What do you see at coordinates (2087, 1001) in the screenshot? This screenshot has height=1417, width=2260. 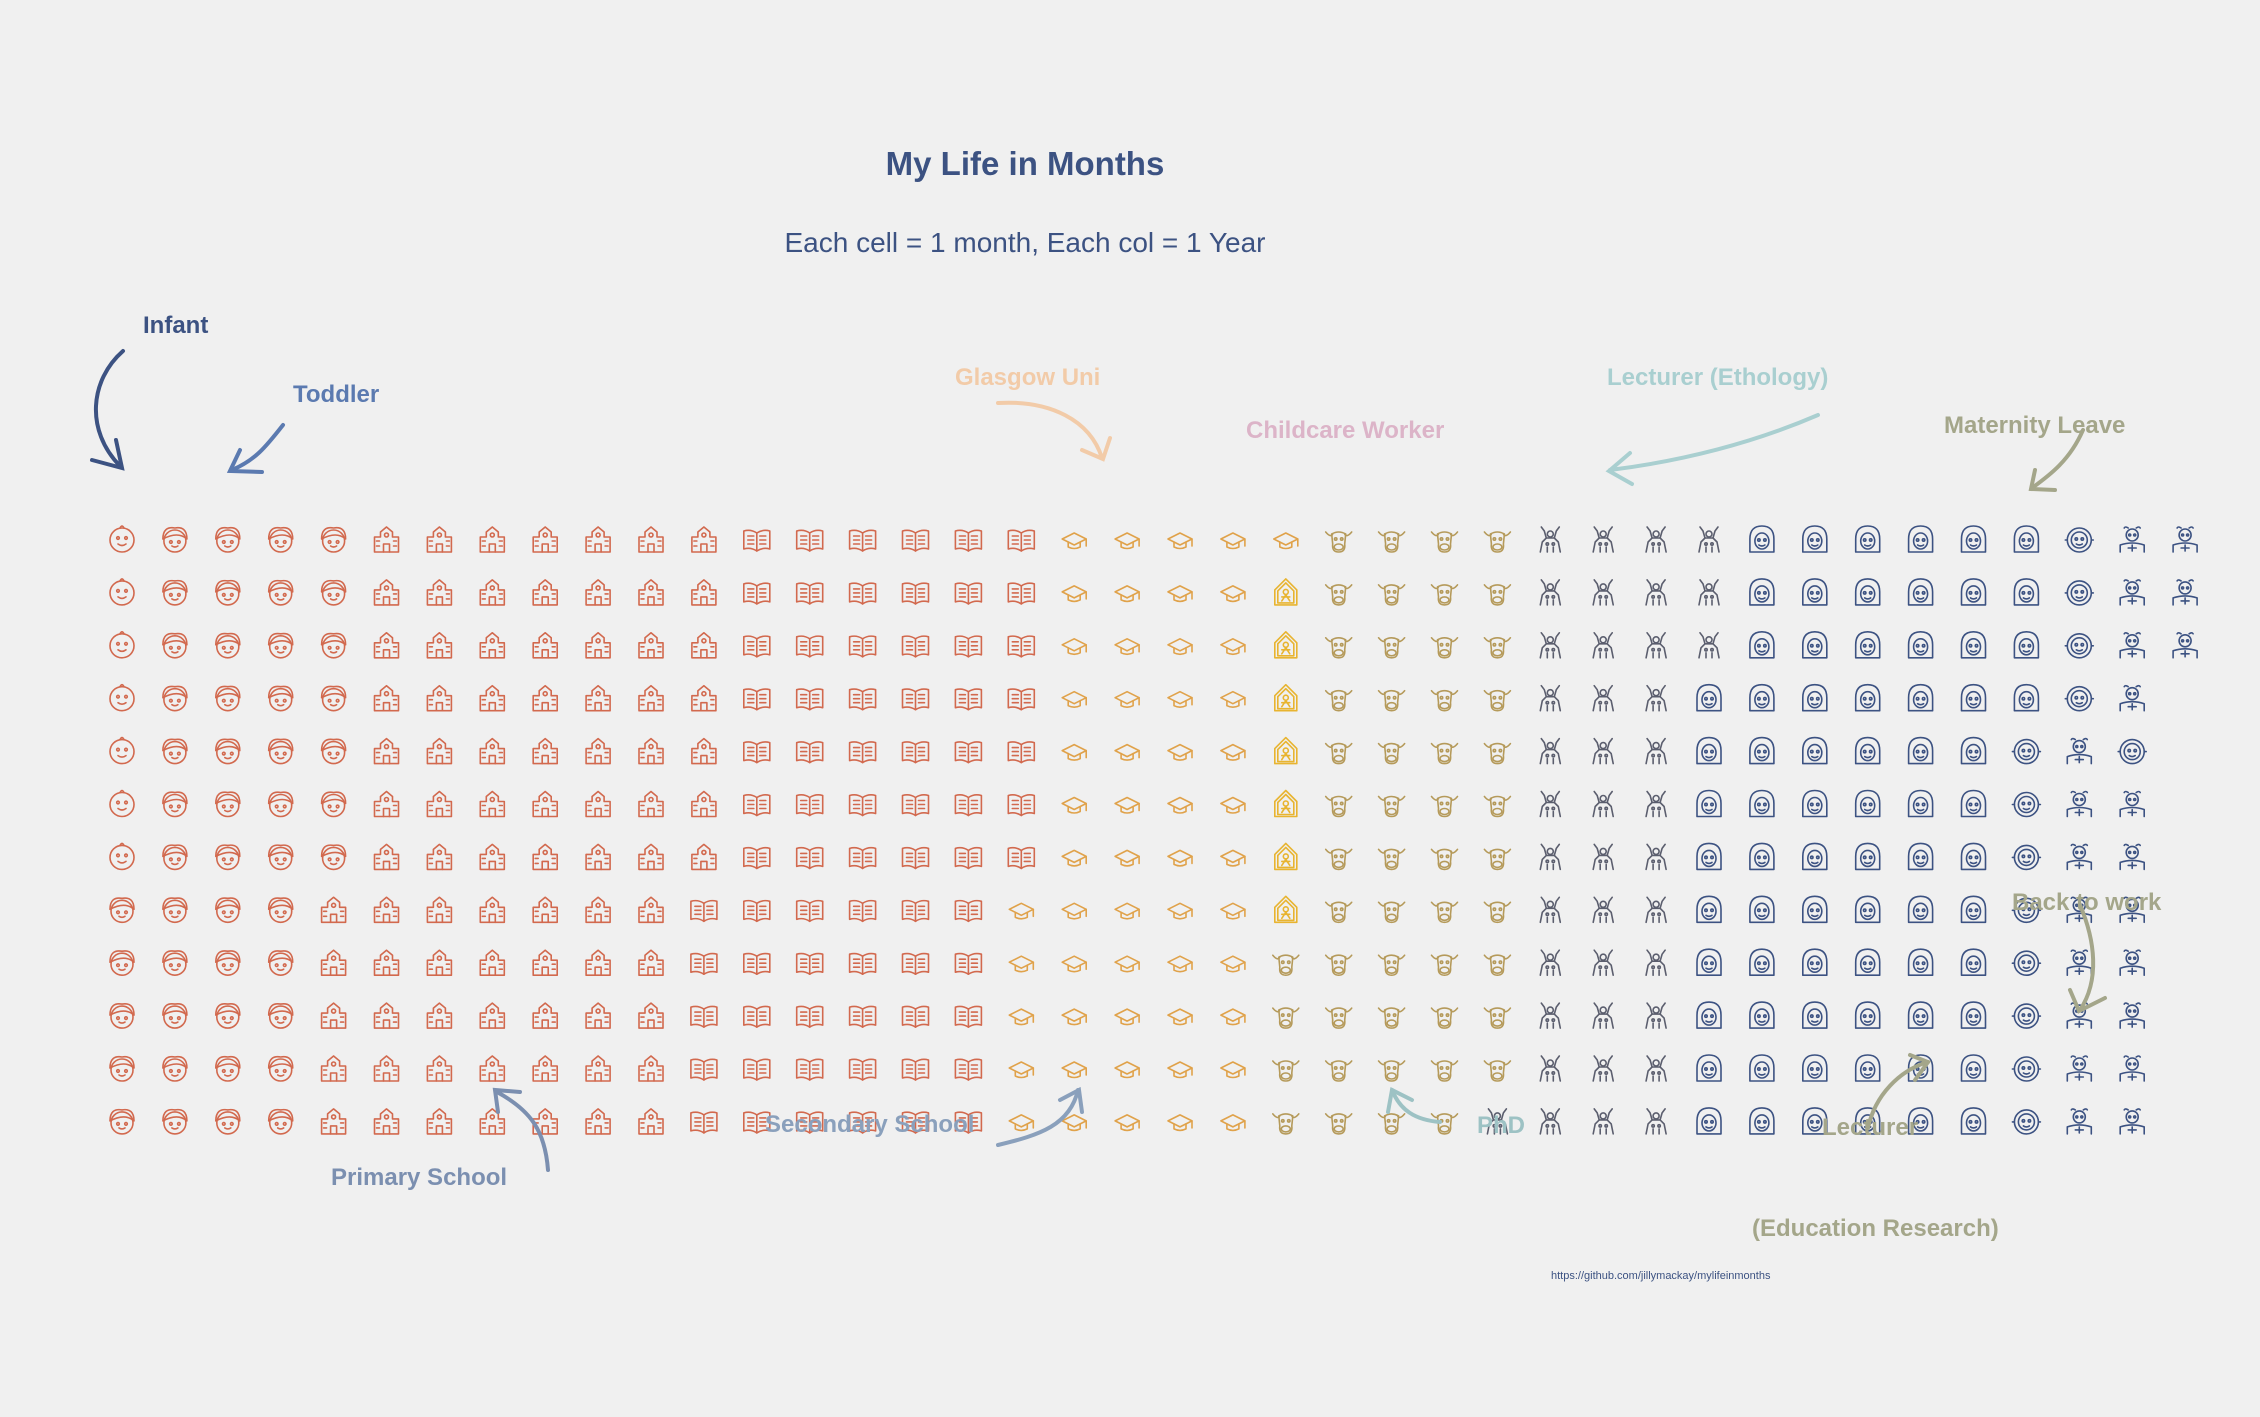 I see `arrow-back-to-work-head` at bounding box center [2087, 1001].